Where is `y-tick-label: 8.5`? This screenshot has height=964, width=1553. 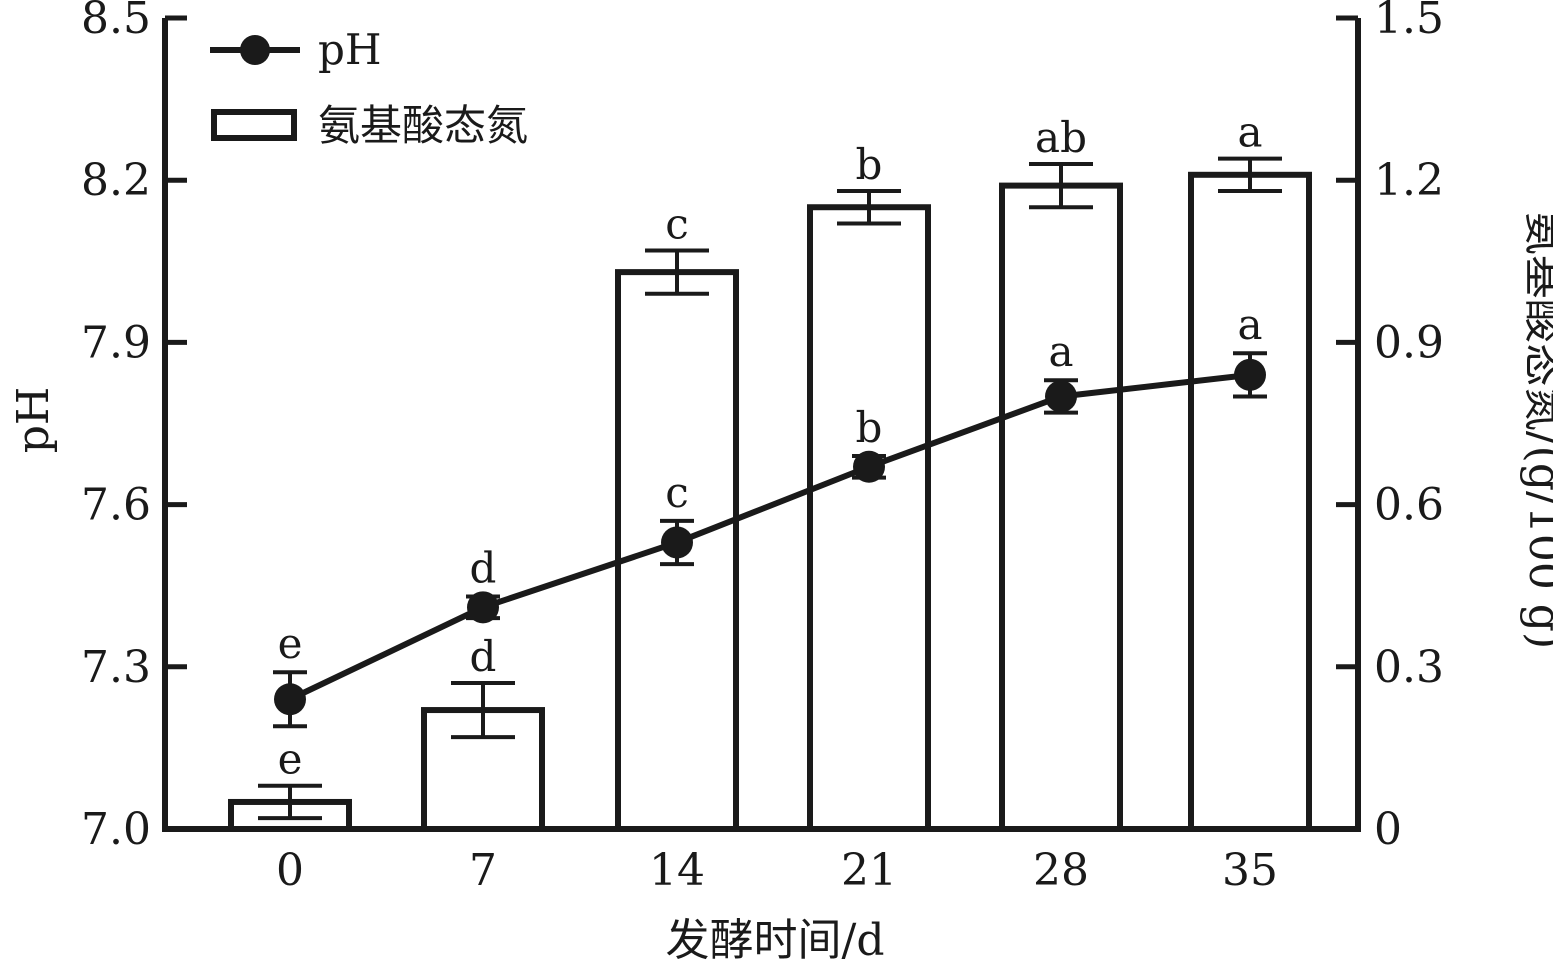
y-tick-label: 8.5 is located at coordinates (116, 22).